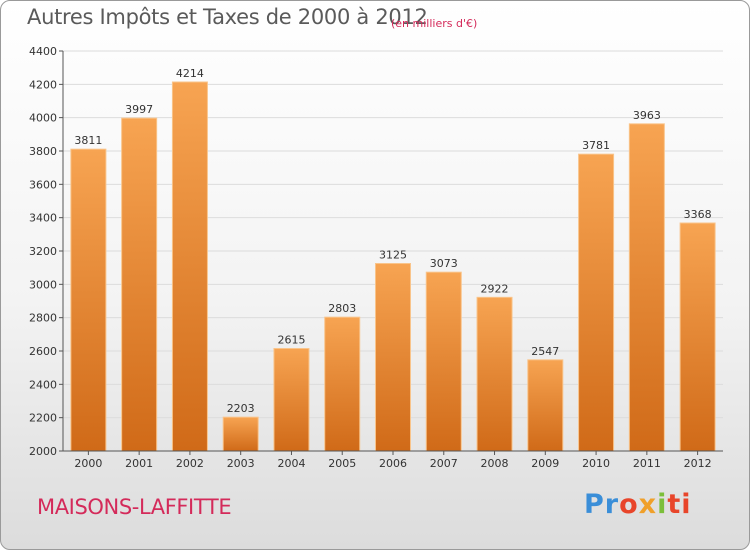  What do you see at coordinates (43, 84) in the screenshot?
I see `y-tick-label: 4200` at bounding box center [43, 84].